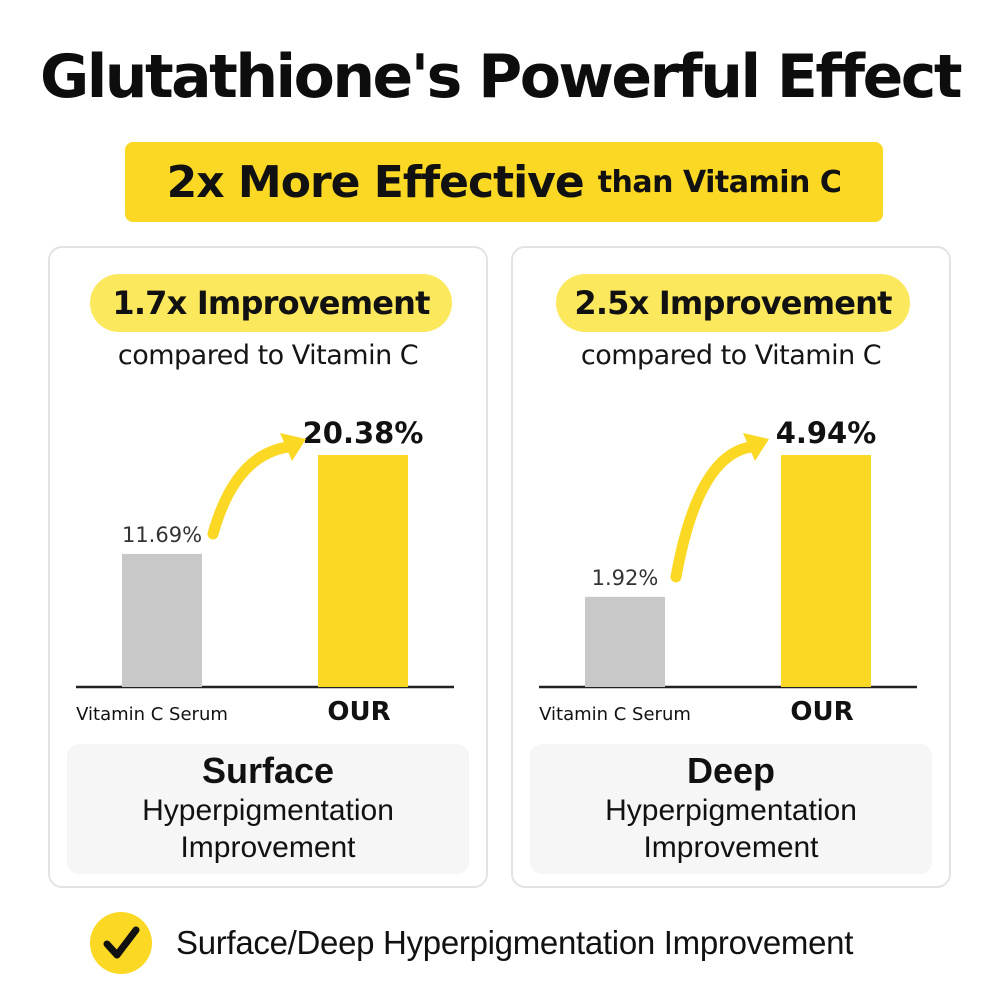 This screenshot has height=1000, width=1000. I want to click on bar-value-label: 11.69%, so click(162, 535).